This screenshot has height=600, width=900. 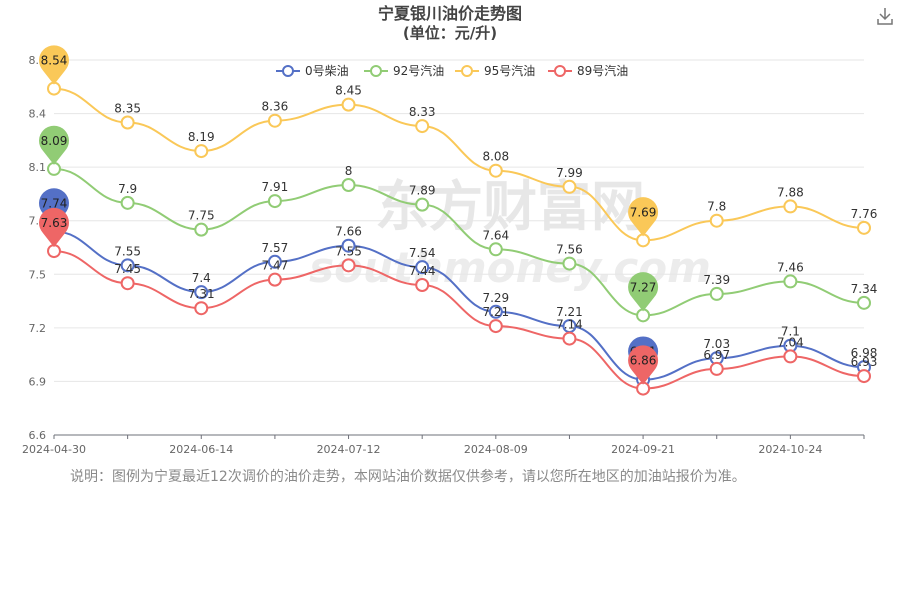 I want to click on data-label: 7.1, so click(x=790, y=332).